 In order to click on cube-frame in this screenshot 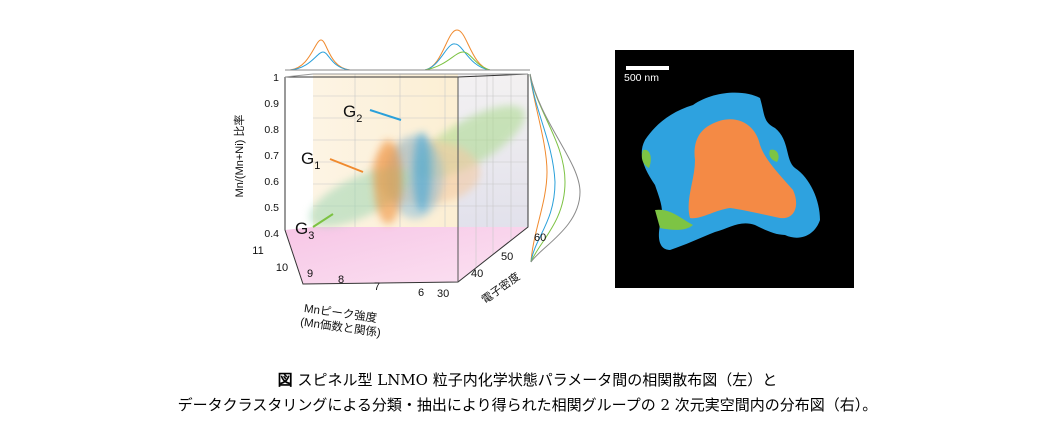, I will do `click(406, 179)`.